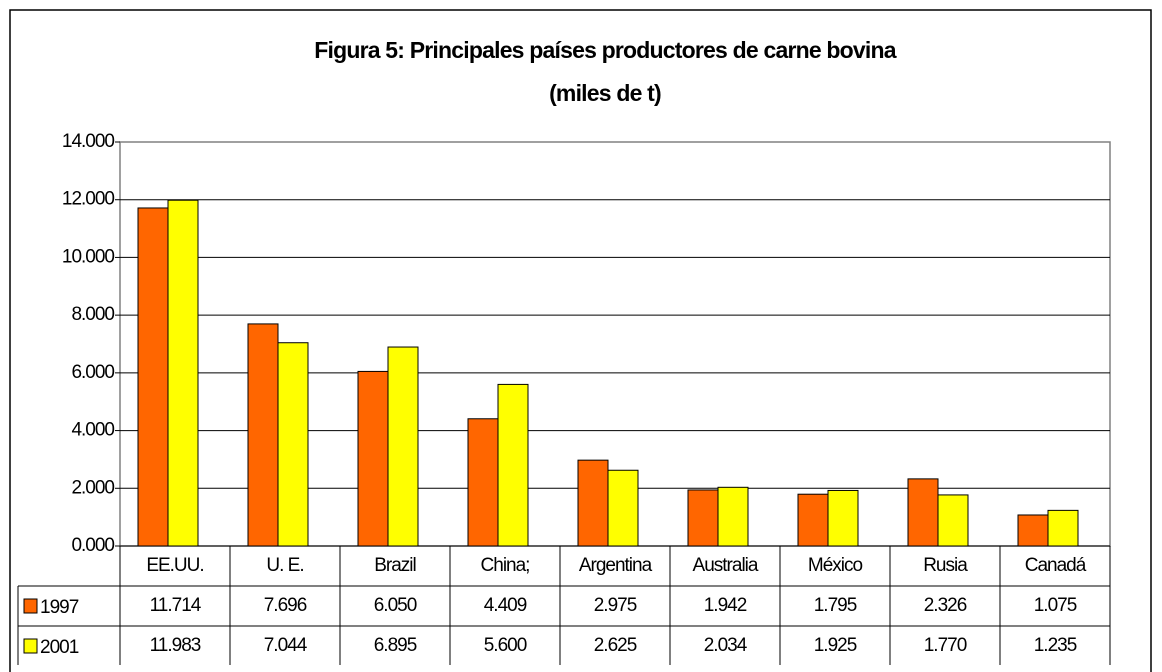  Describe the element at coordinates (835, 645) in the screenshot. I see `data-table-value: 1.925` at that location.